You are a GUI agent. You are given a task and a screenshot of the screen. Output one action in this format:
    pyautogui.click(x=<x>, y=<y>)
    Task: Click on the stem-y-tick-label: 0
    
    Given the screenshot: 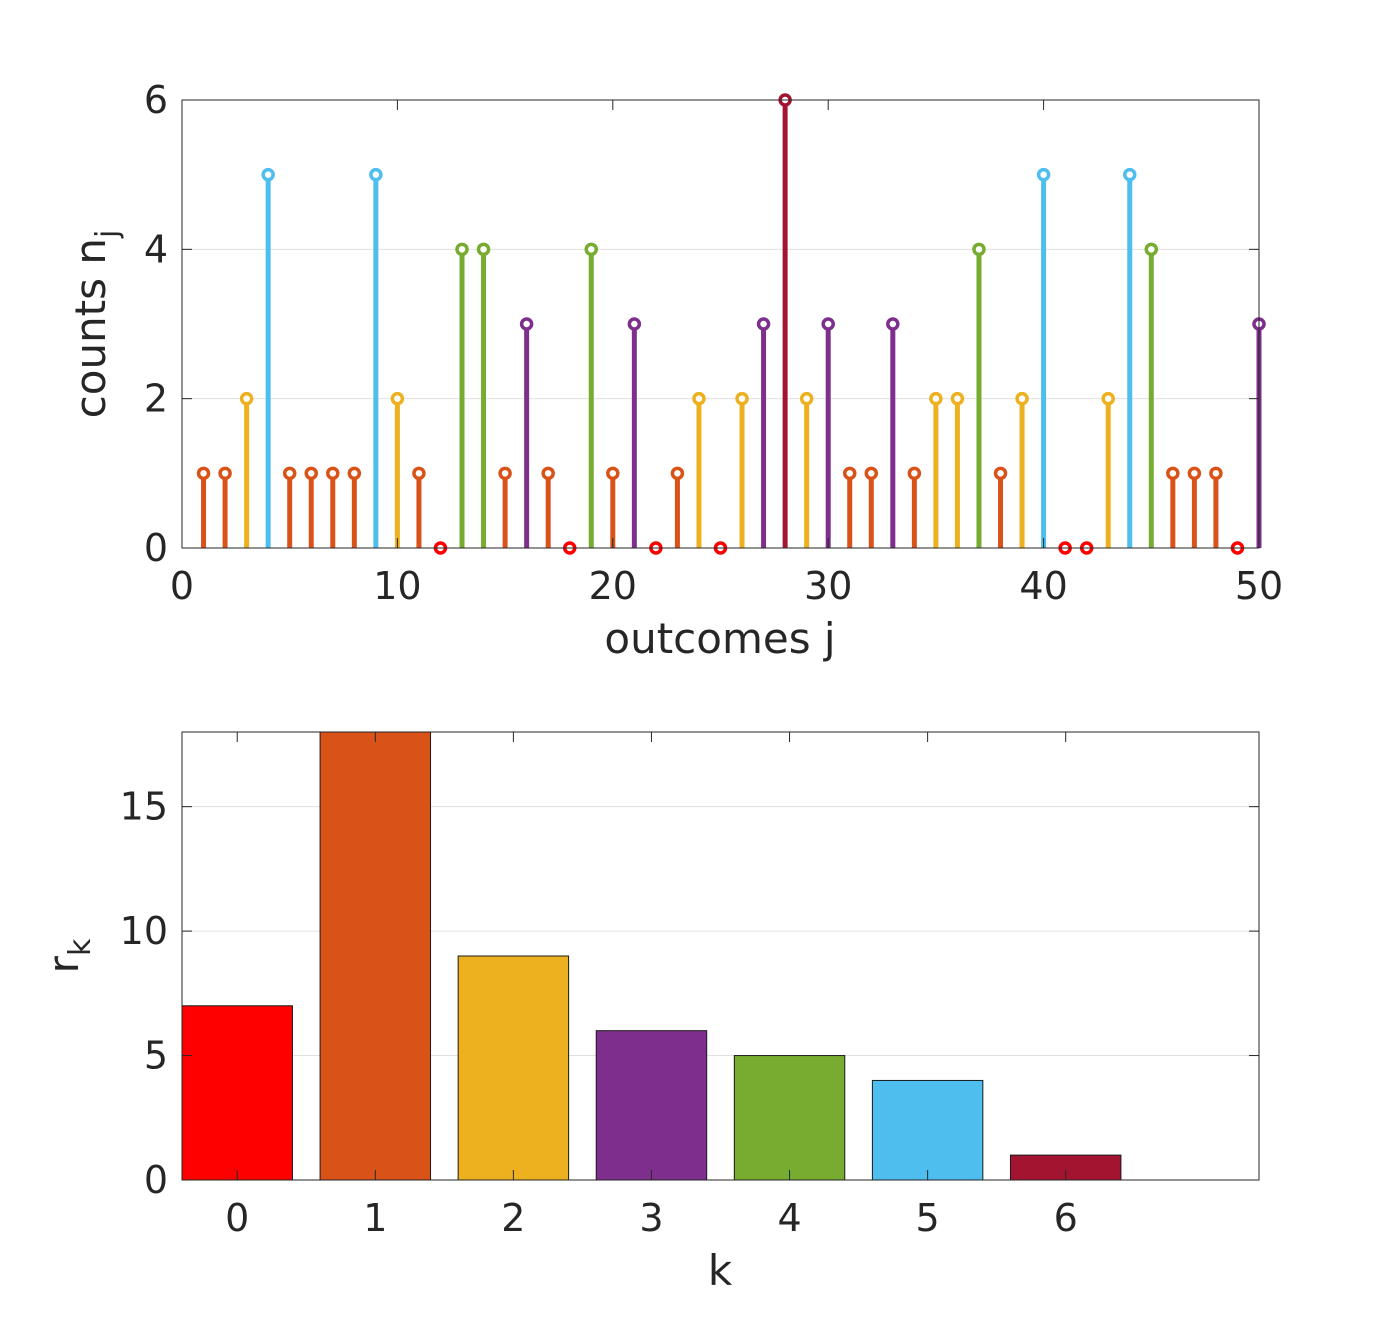 What is the action you would take?
    pyautogui.click(x=156, y=548)
    